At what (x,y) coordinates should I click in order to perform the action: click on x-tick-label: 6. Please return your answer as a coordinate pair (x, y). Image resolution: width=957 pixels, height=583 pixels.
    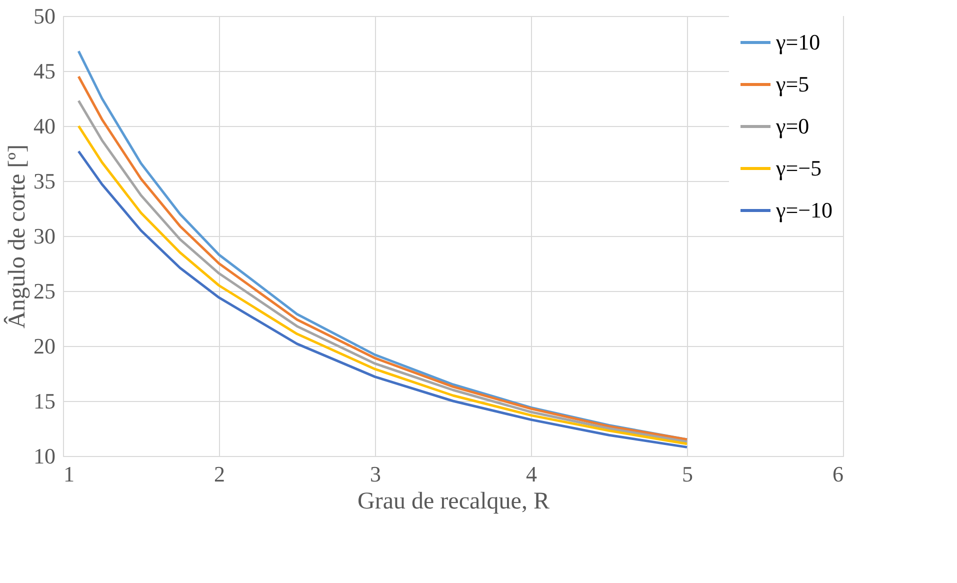
    Looking at the image, I should click on (838, 474).